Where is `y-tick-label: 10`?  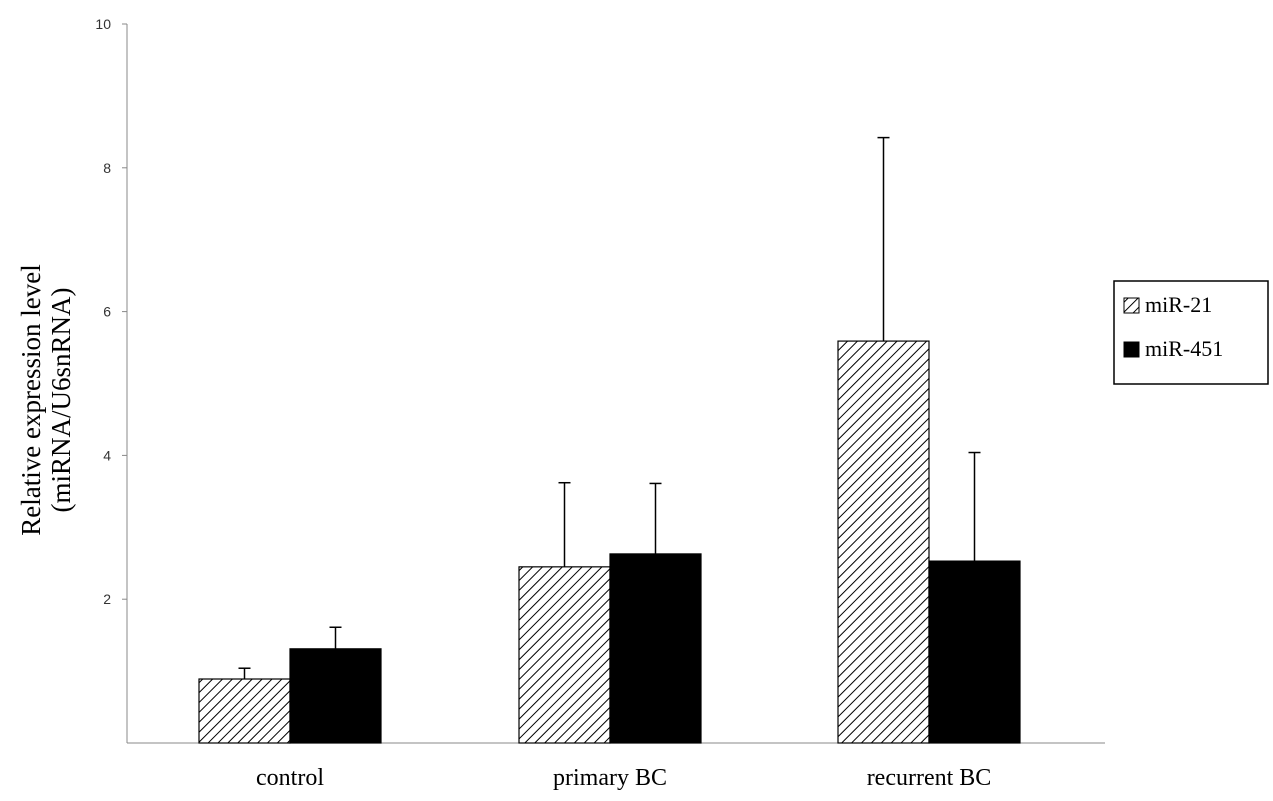 y-tick-label: 10 is located at coordinates (103, 24).